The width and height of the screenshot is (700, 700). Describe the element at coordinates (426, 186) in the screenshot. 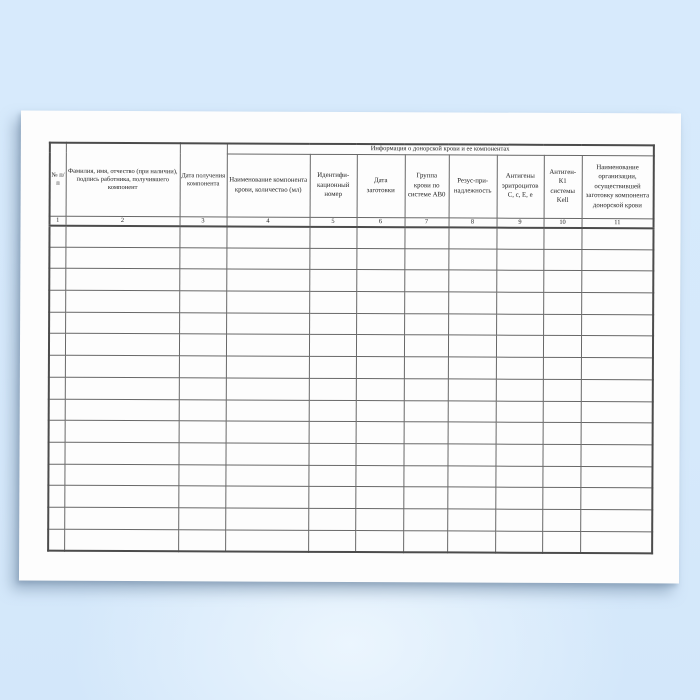

I see `col-header-blood-group-abo: Группа крови по системе АВ0` at that location.